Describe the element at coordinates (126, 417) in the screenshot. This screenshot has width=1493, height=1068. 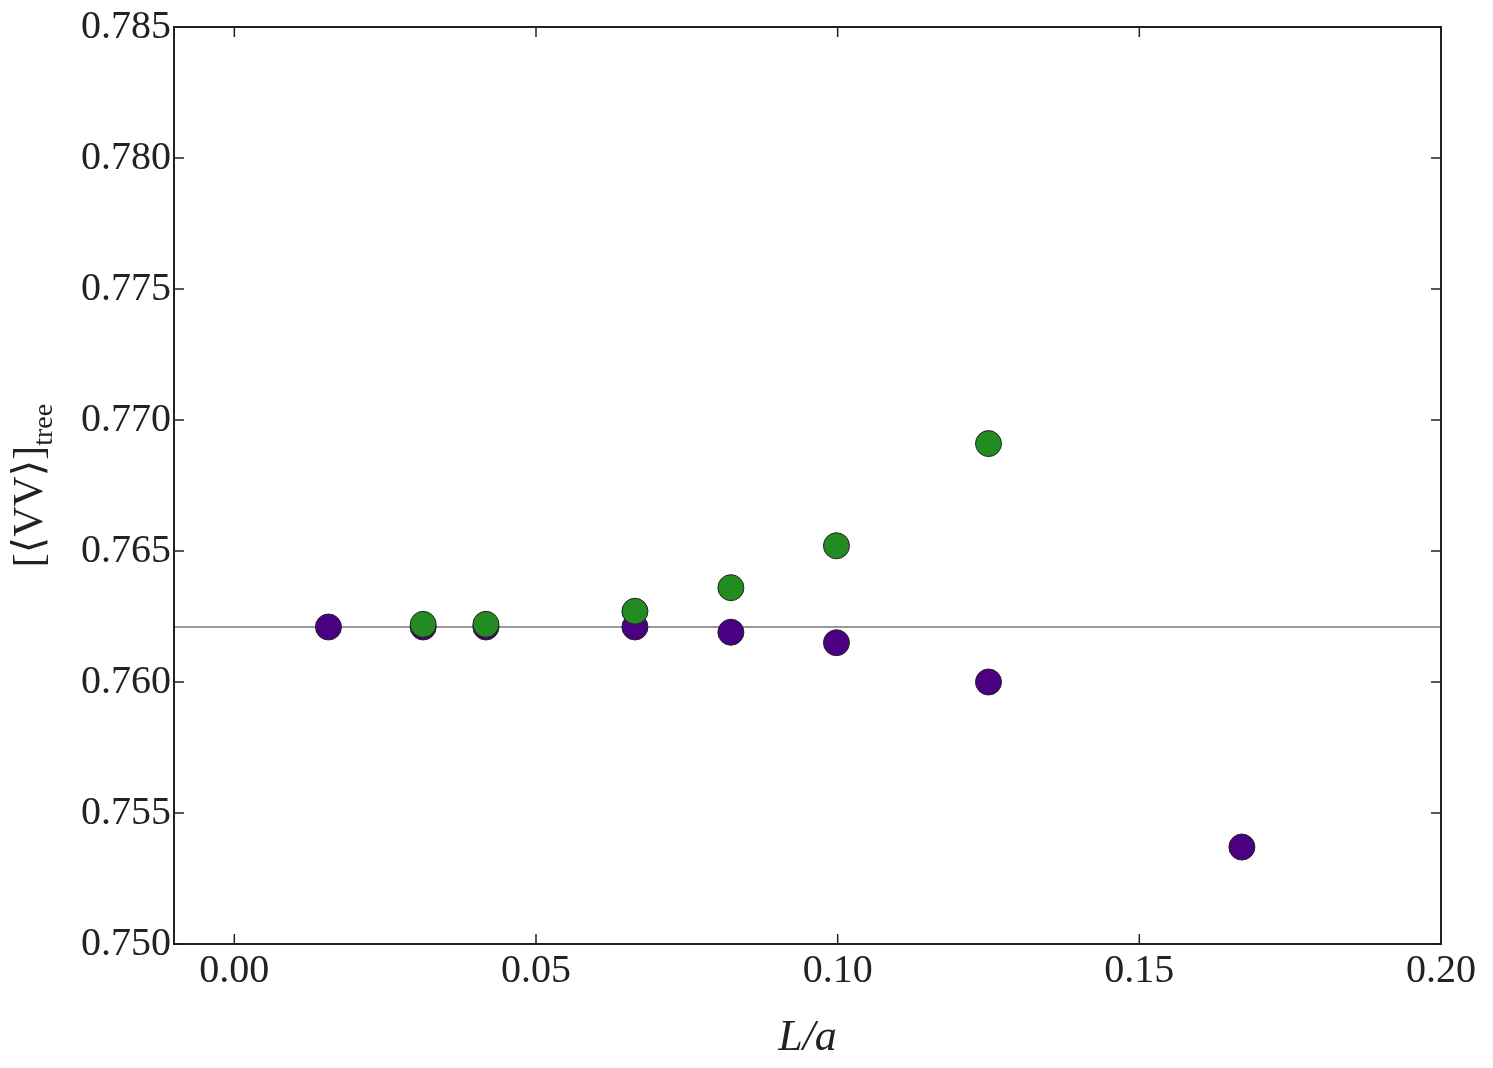
I see `y-tick-label: 0.770` at that location.